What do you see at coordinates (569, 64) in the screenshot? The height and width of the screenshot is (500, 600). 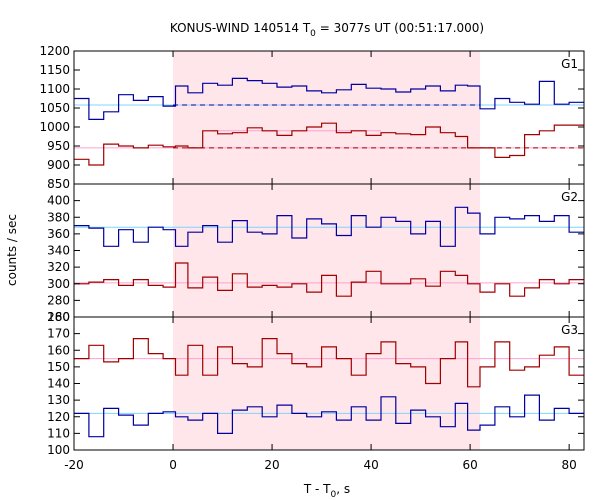 I see `panel-label-g1: G1` at bounding box center [569, 64].